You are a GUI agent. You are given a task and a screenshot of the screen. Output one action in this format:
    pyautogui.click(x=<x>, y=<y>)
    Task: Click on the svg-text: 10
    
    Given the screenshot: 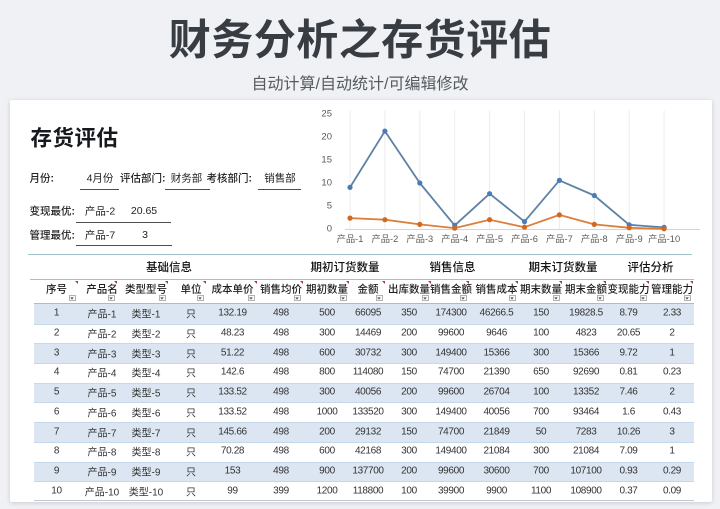 What is the action you would take?
    pyautogui.click(x=326, y=183)
    